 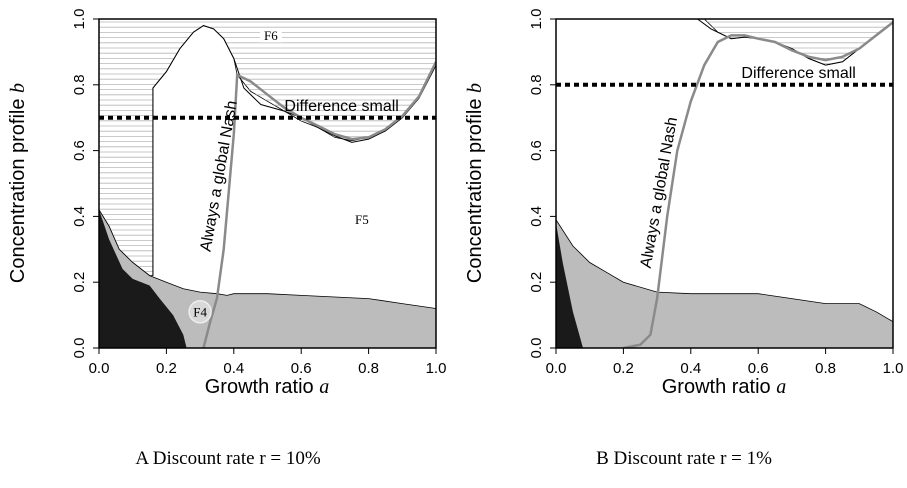 I want to click on region-label-f4: F4, so click(x=200, y=312).